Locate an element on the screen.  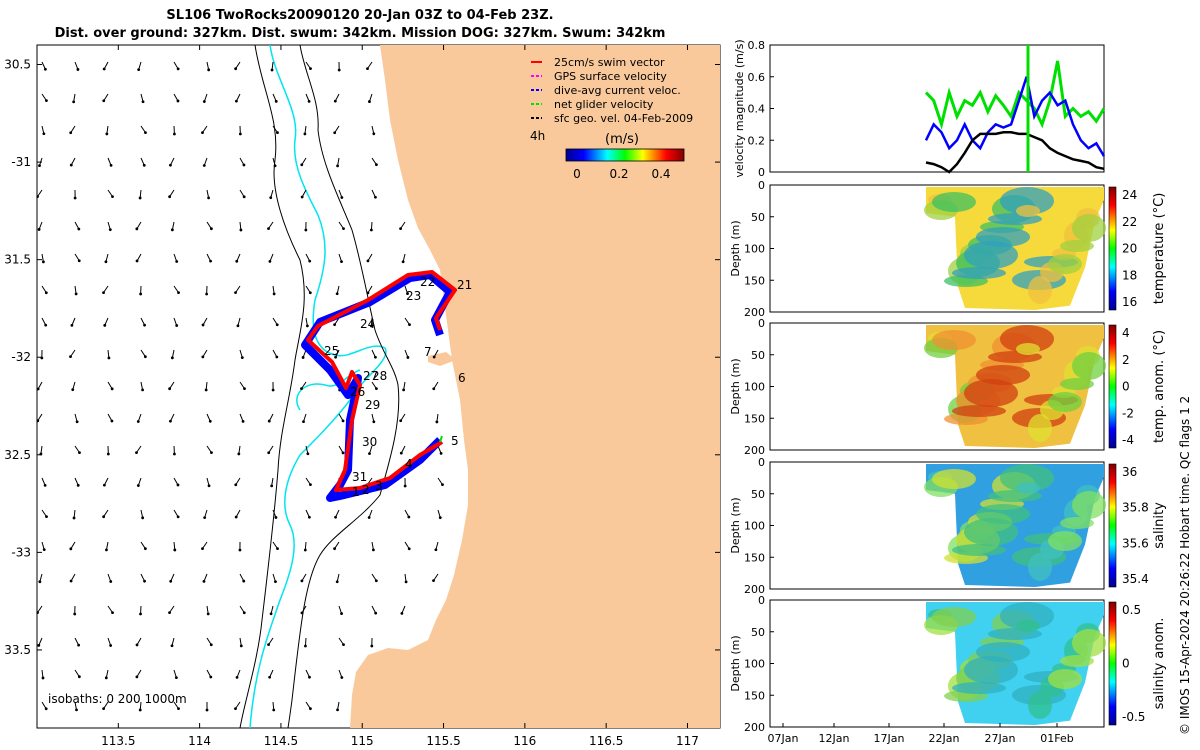
track-day-label: 26 is located at coordinates (357, 392).